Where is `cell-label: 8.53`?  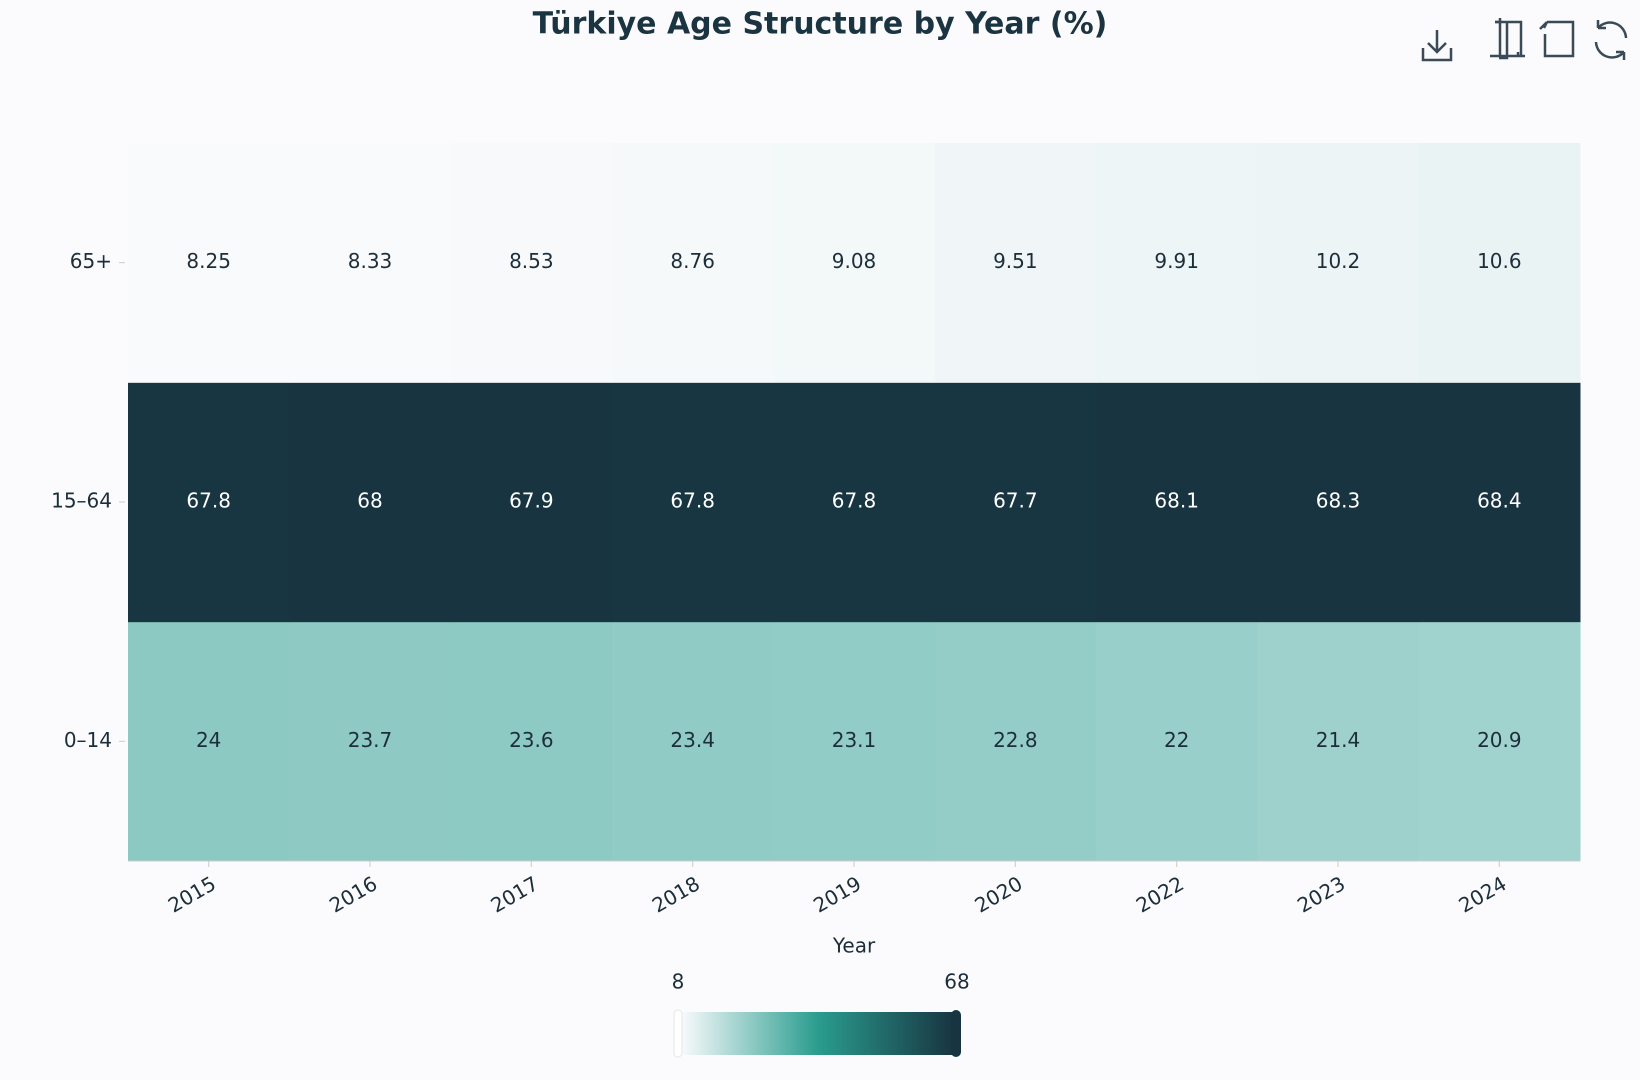
cell-label: 8.53 is located at coordinates (531, 261).